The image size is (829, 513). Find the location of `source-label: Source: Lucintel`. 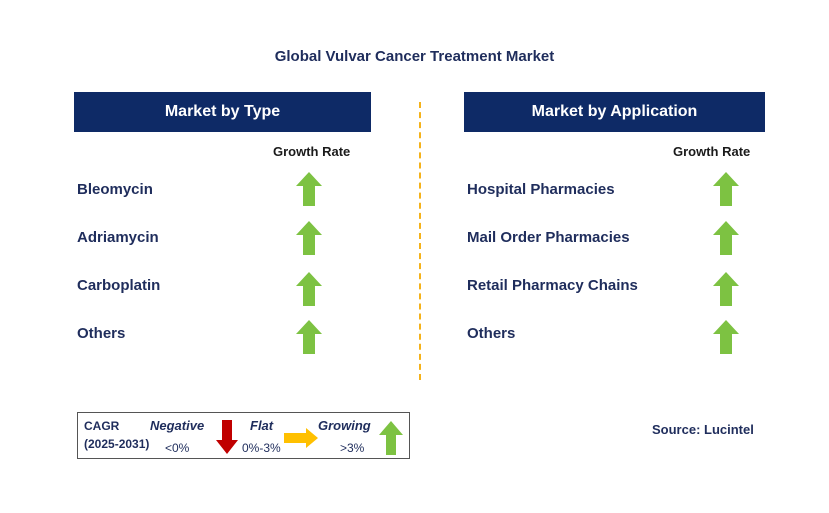

source-label: Source: Lucintel is located at coordinates (703, 429).